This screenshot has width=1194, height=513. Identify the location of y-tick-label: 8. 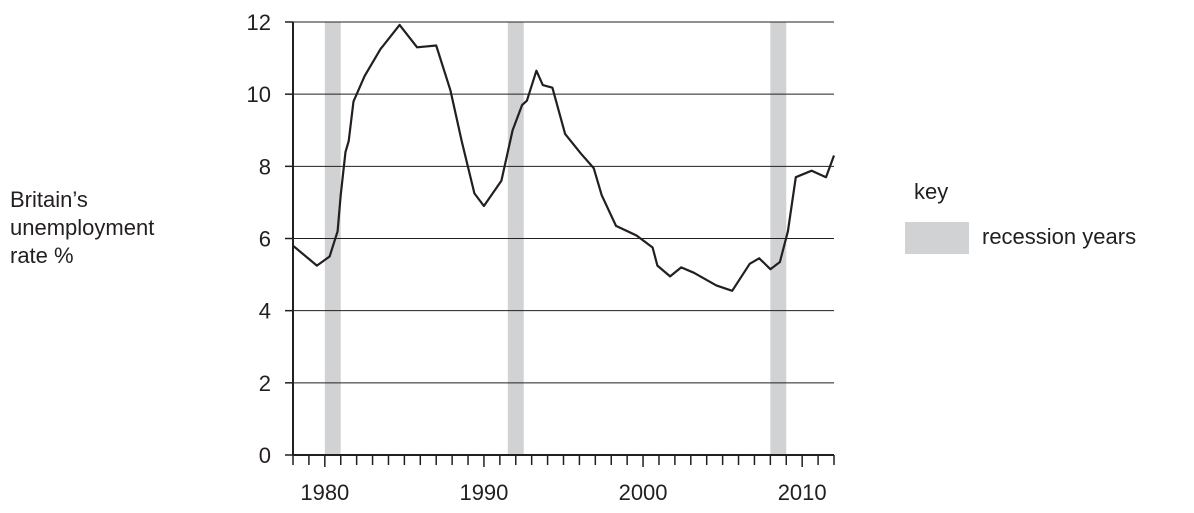
(265, 166).